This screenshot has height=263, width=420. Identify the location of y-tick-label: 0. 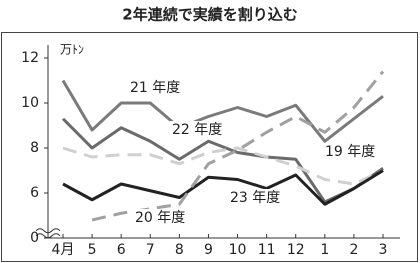
(34, 238).